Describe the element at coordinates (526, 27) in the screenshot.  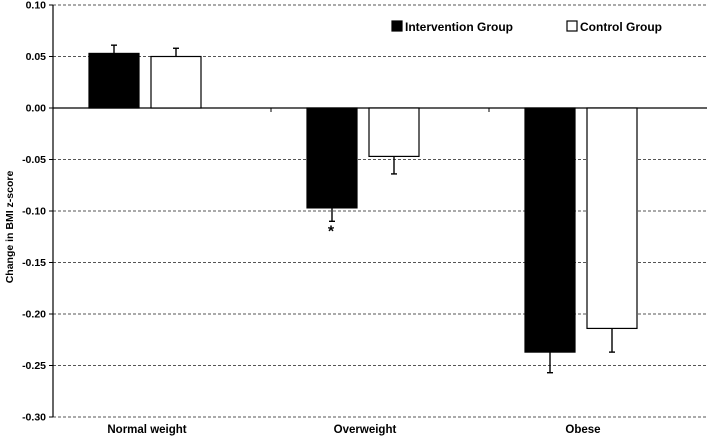
I see `legend: Intervention Group Control Group` at that location.